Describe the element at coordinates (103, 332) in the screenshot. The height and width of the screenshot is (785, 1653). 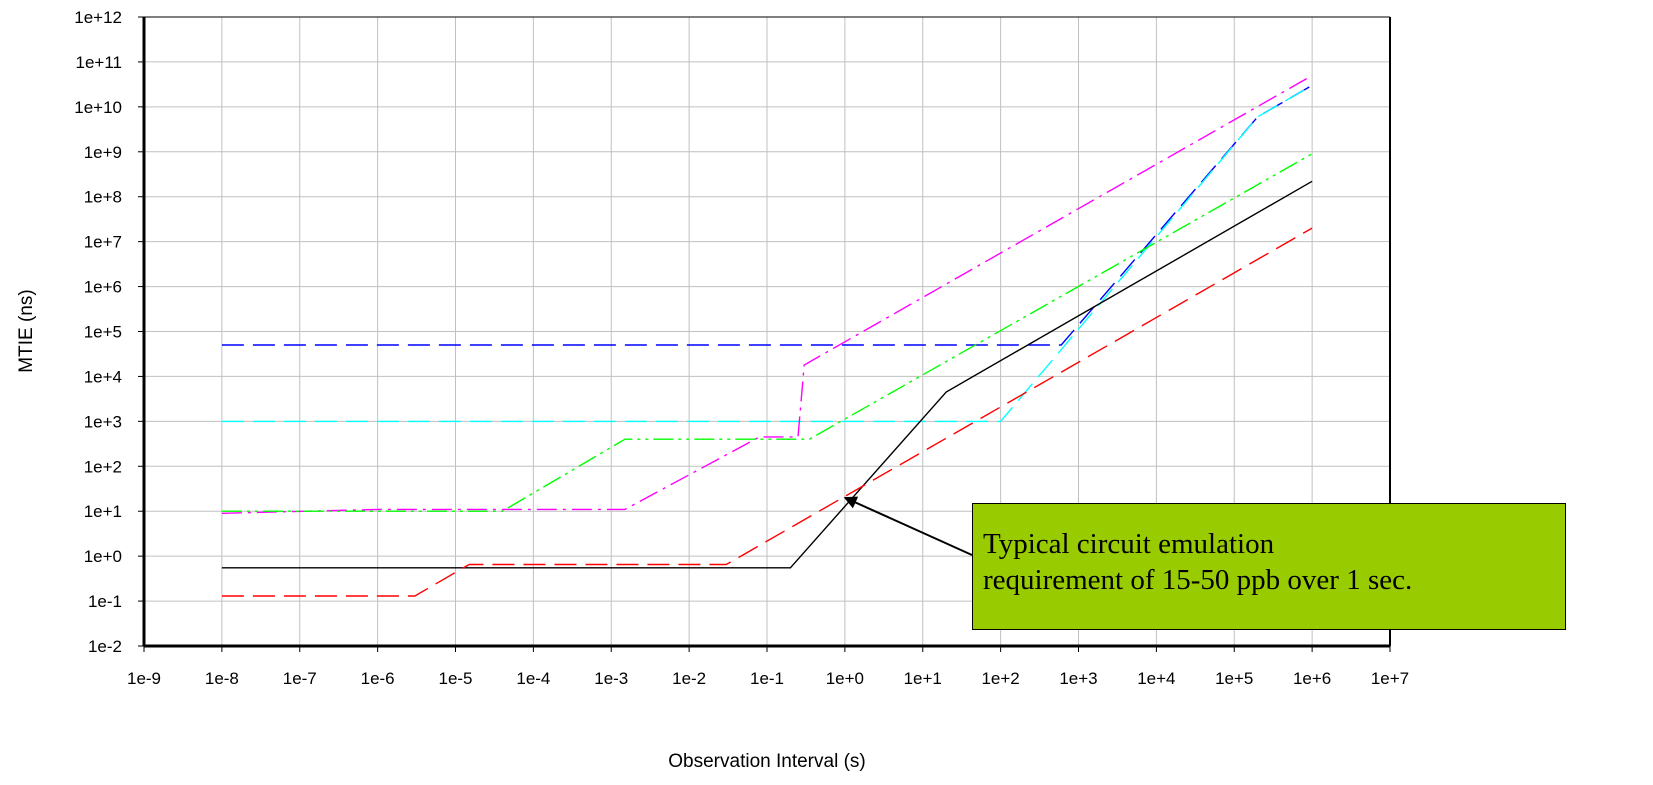
I see `y-tick-label: 1e+5` at that location.